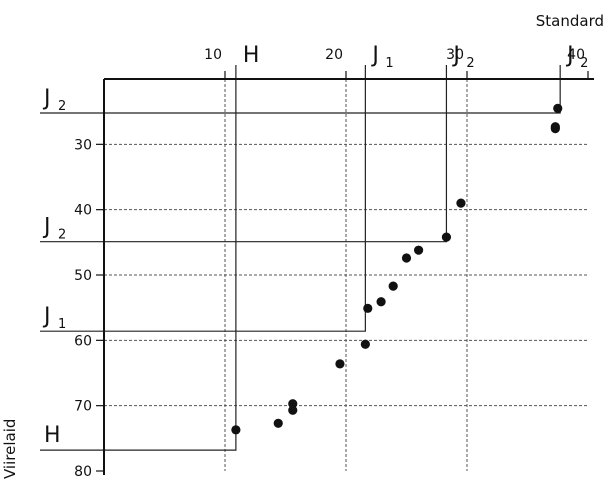  Describe the element at coordinates (576, 55) in the screenshot. I see `x-tick-label: 40` at that location.